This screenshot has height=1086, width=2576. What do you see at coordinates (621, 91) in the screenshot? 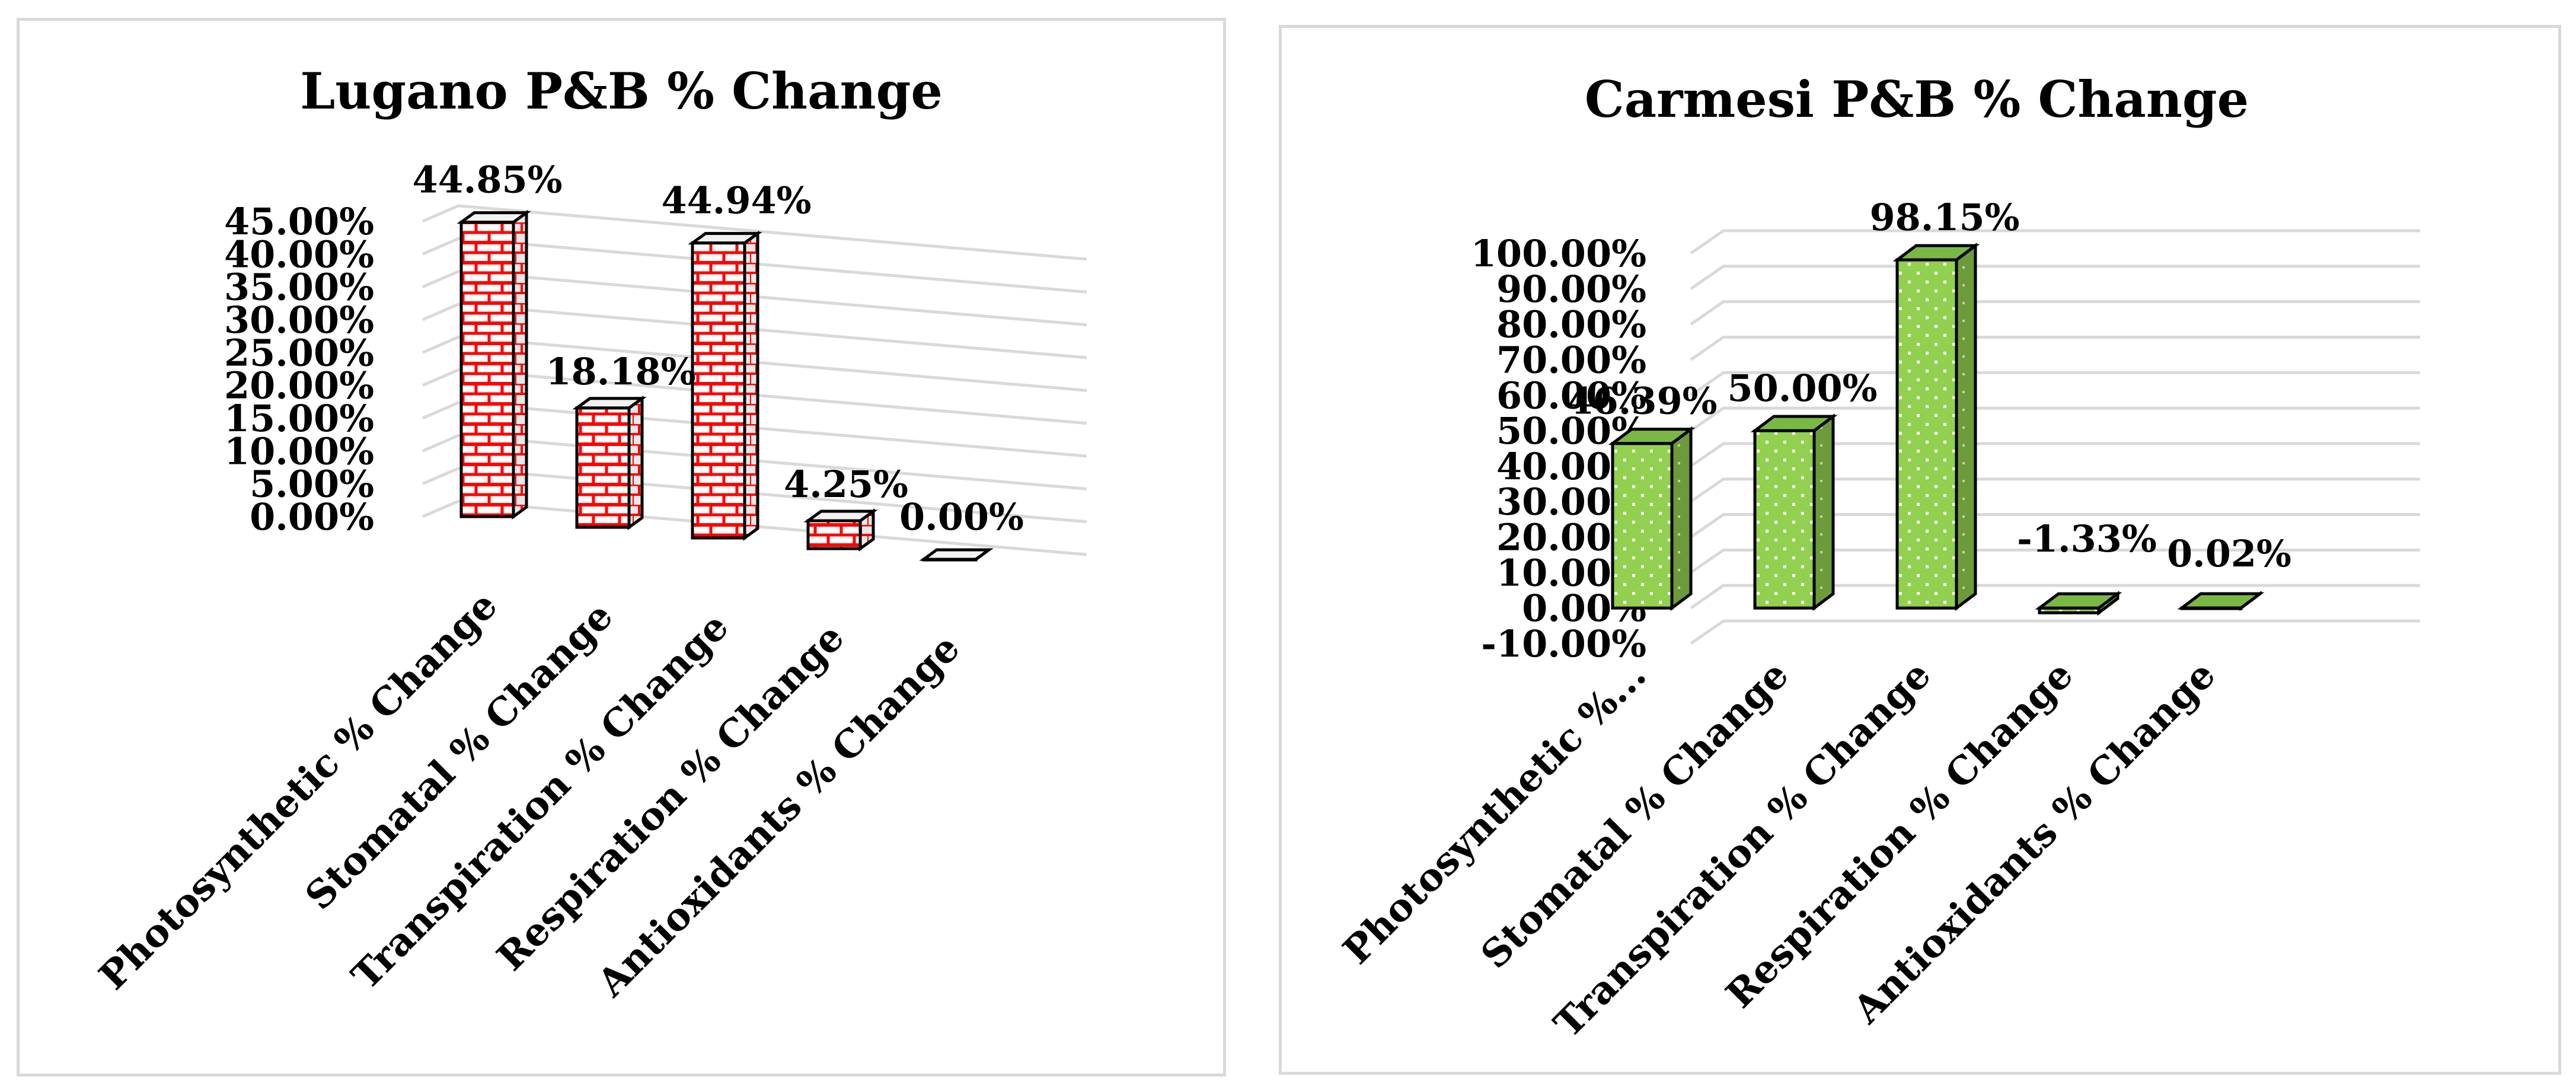
I see `chart-title: Lugano P&B % Change` at bounding box center [621, 91].